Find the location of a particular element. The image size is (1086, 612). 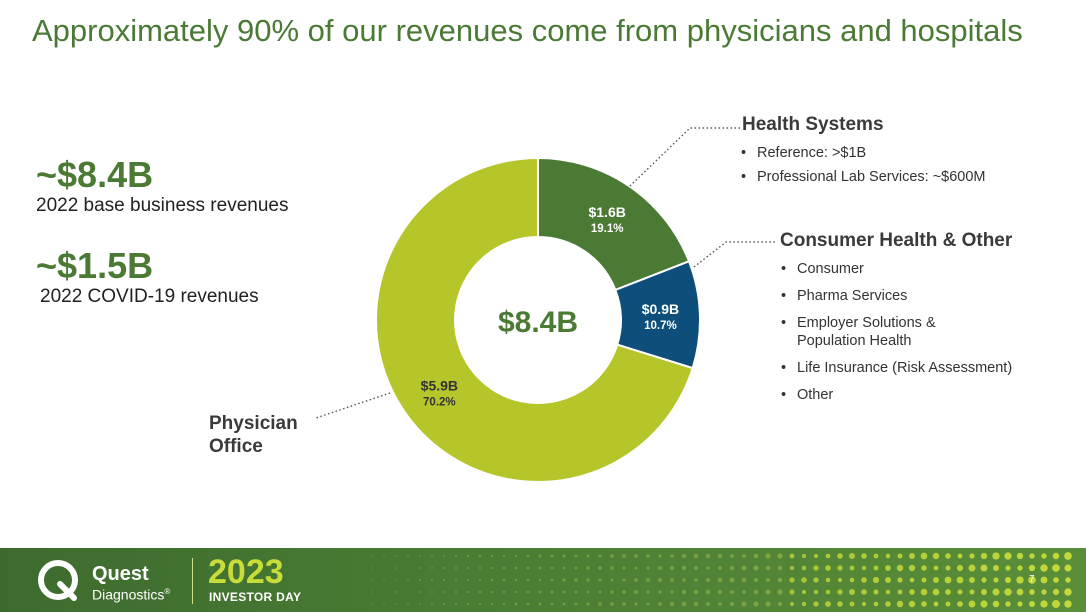

slice-value-label: $1.6B is located at coordinates (606, 212).